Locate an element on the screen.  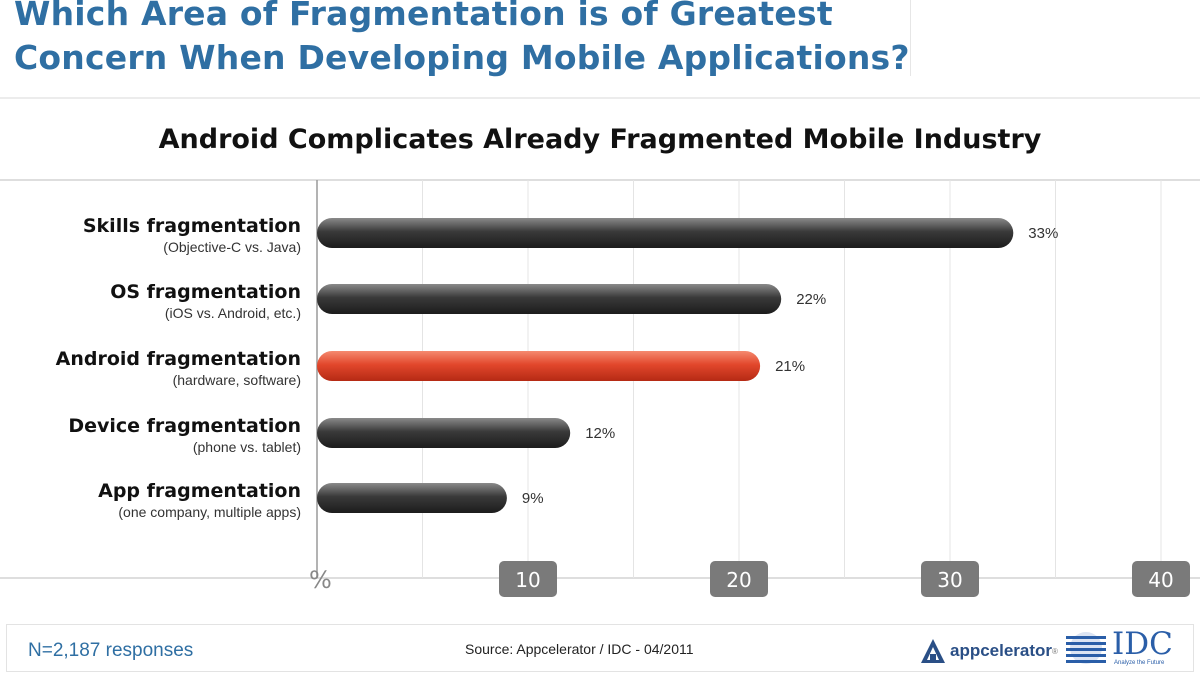
footer-panel is located at coordinates (600, 648).